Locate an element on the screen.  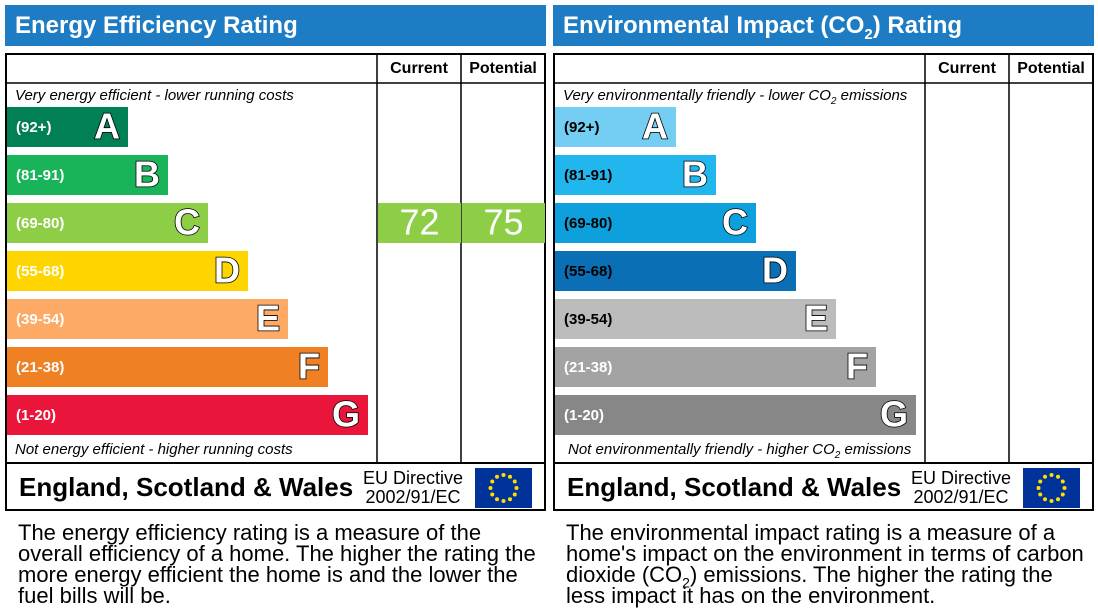
band-range: (81-91) is located at coordinates (588, 175).